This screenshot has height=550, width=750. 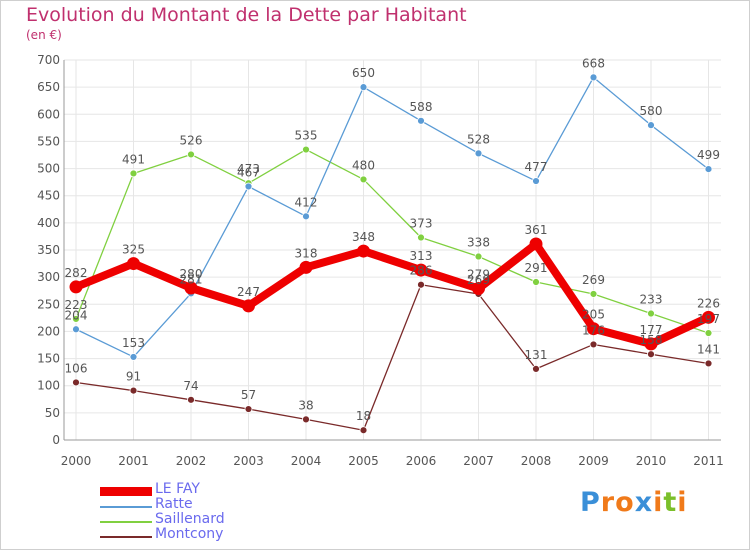 What do you see at coordinates (191, 274) in the screenshot?
I see `data-label: 280` at bounding box center [191, 274].